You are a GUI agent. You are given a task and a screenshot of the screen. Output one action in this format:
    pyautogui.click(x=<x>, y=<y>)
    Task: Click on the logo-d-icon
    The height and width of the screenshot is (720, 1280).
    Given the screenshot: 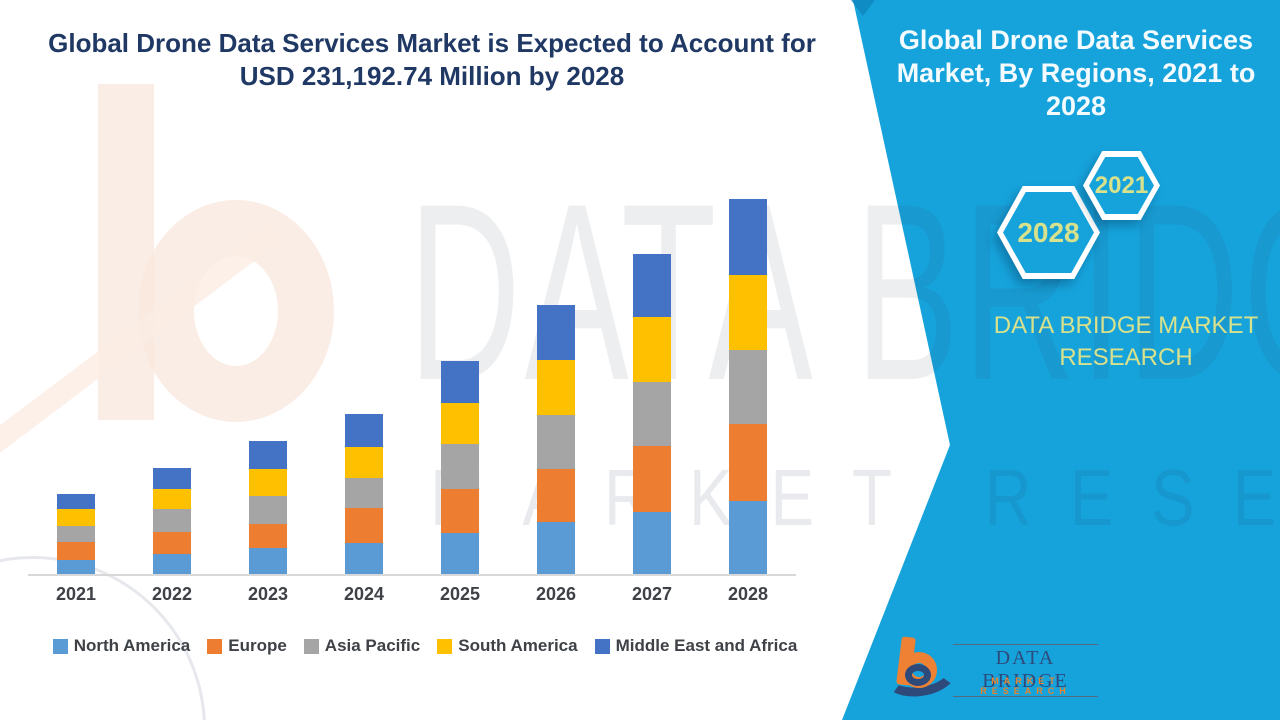 What is the action you would take?
    pyautogui.click(x=918, y=675)
    